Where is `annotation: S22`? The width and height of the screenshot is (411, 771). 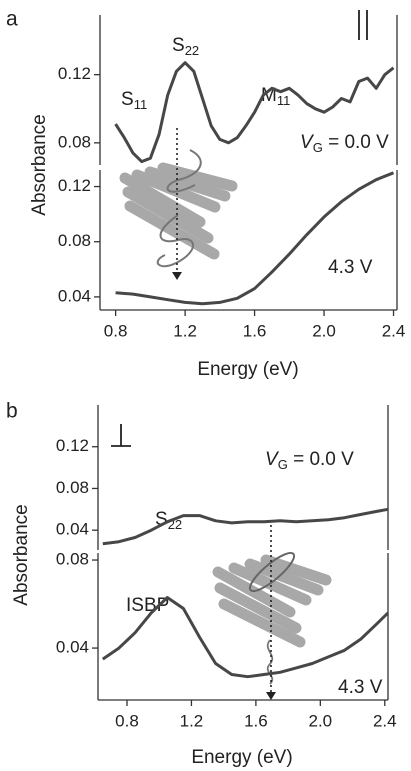 annotation: S22 is located at coordinates (185, 46).